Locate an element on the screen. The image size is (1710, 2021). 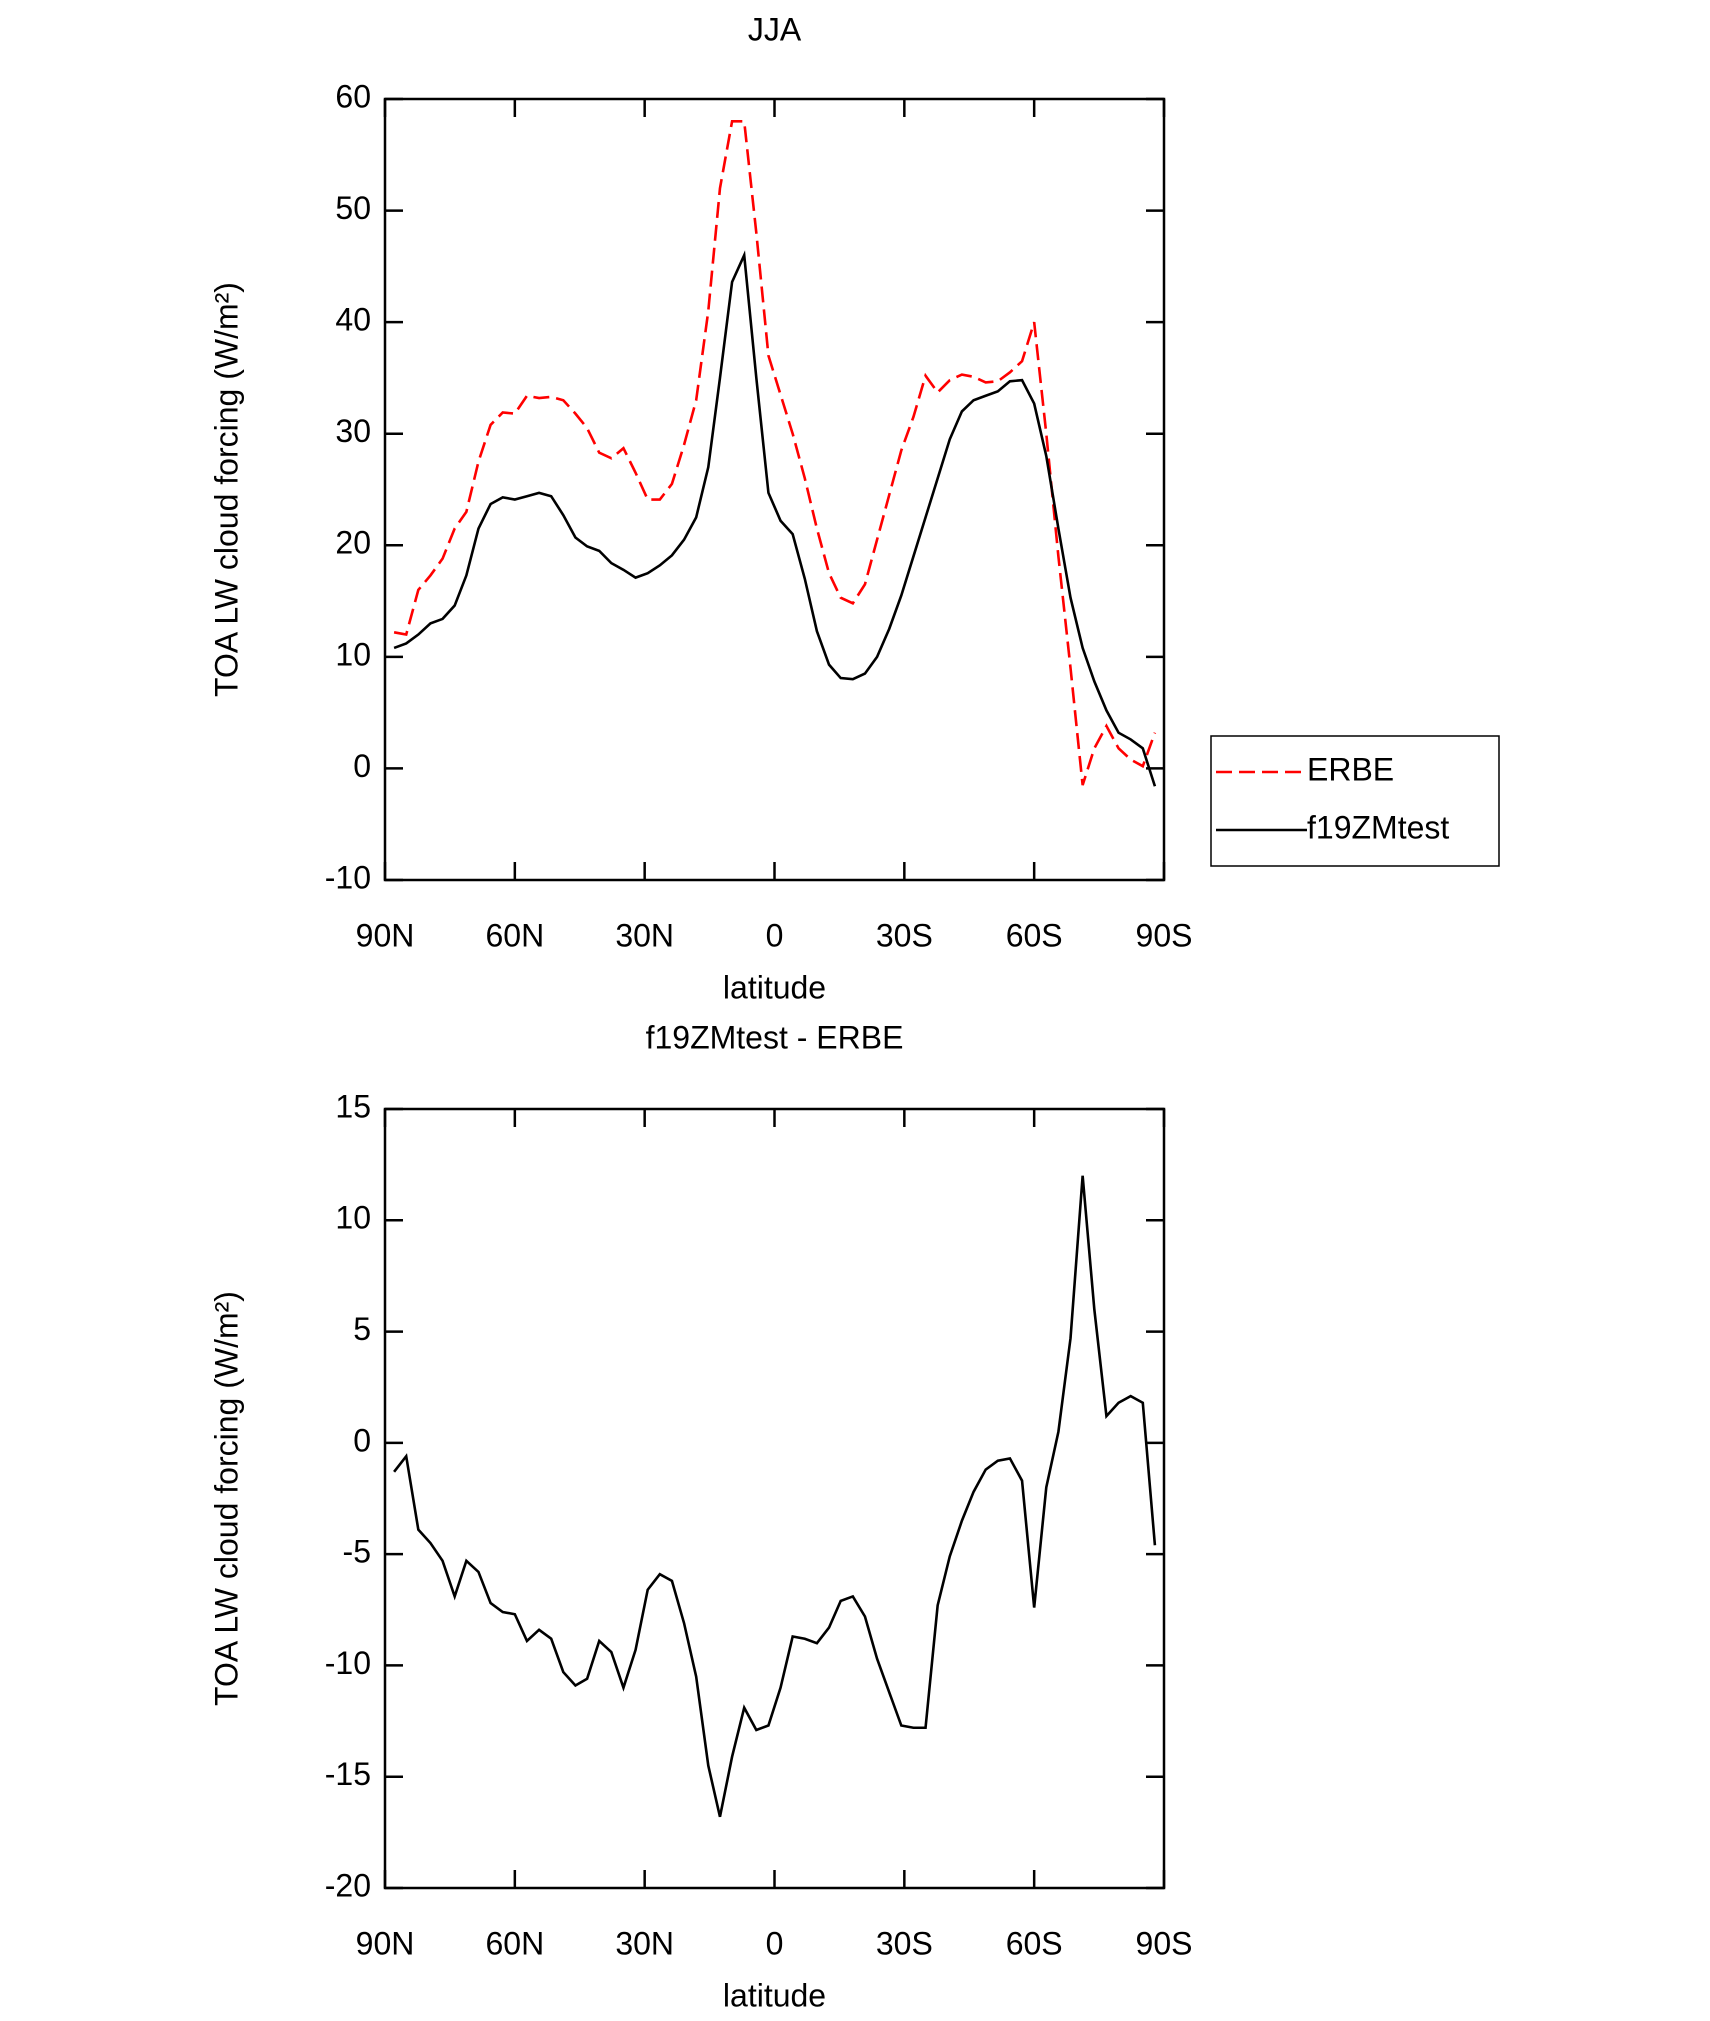
legend-box is located at coordinates (1355, 801).